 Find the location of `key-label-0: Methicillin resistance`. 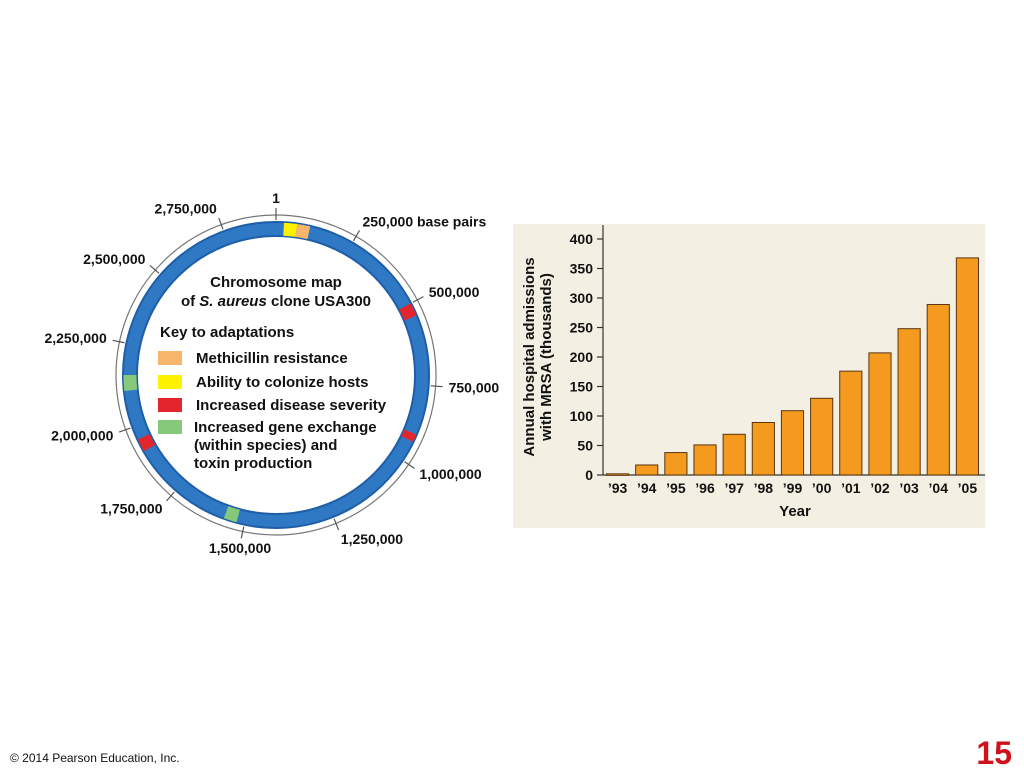

key-label-0: Methicillin resistance is located at coordinates (272, 358).